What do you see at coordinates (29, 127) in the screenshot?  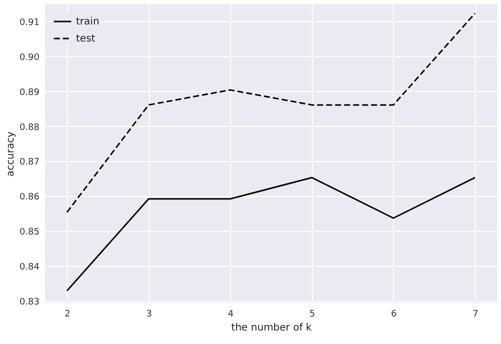 I see `y-tick-label: 0.88` at bounding box center [29, 127].